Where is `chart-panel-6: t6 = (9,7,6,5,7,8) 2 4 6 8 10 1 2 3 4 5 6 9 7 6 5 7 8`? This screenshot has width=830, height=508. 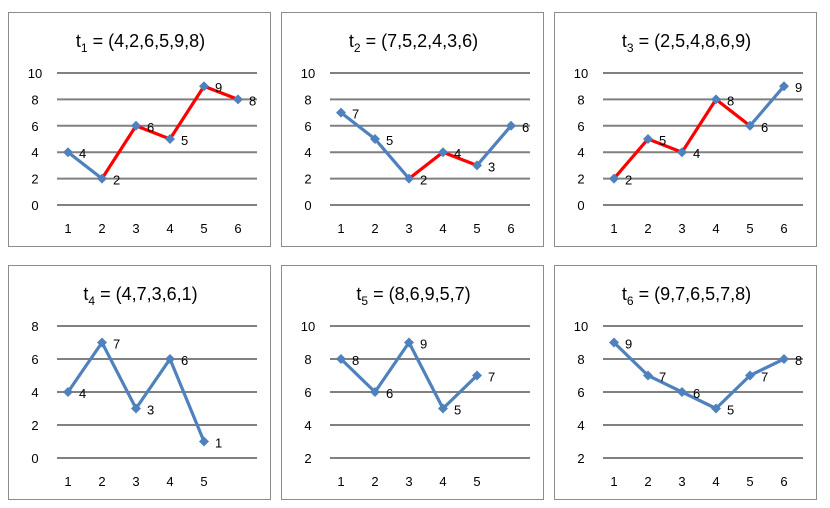
chart-panel-6: t6 = (9,7,6,5,7,8) 2 4 6 8 10 1 2 3 4 5 6 9 7 6 5 7 8 is located at coordinates (685, 382).